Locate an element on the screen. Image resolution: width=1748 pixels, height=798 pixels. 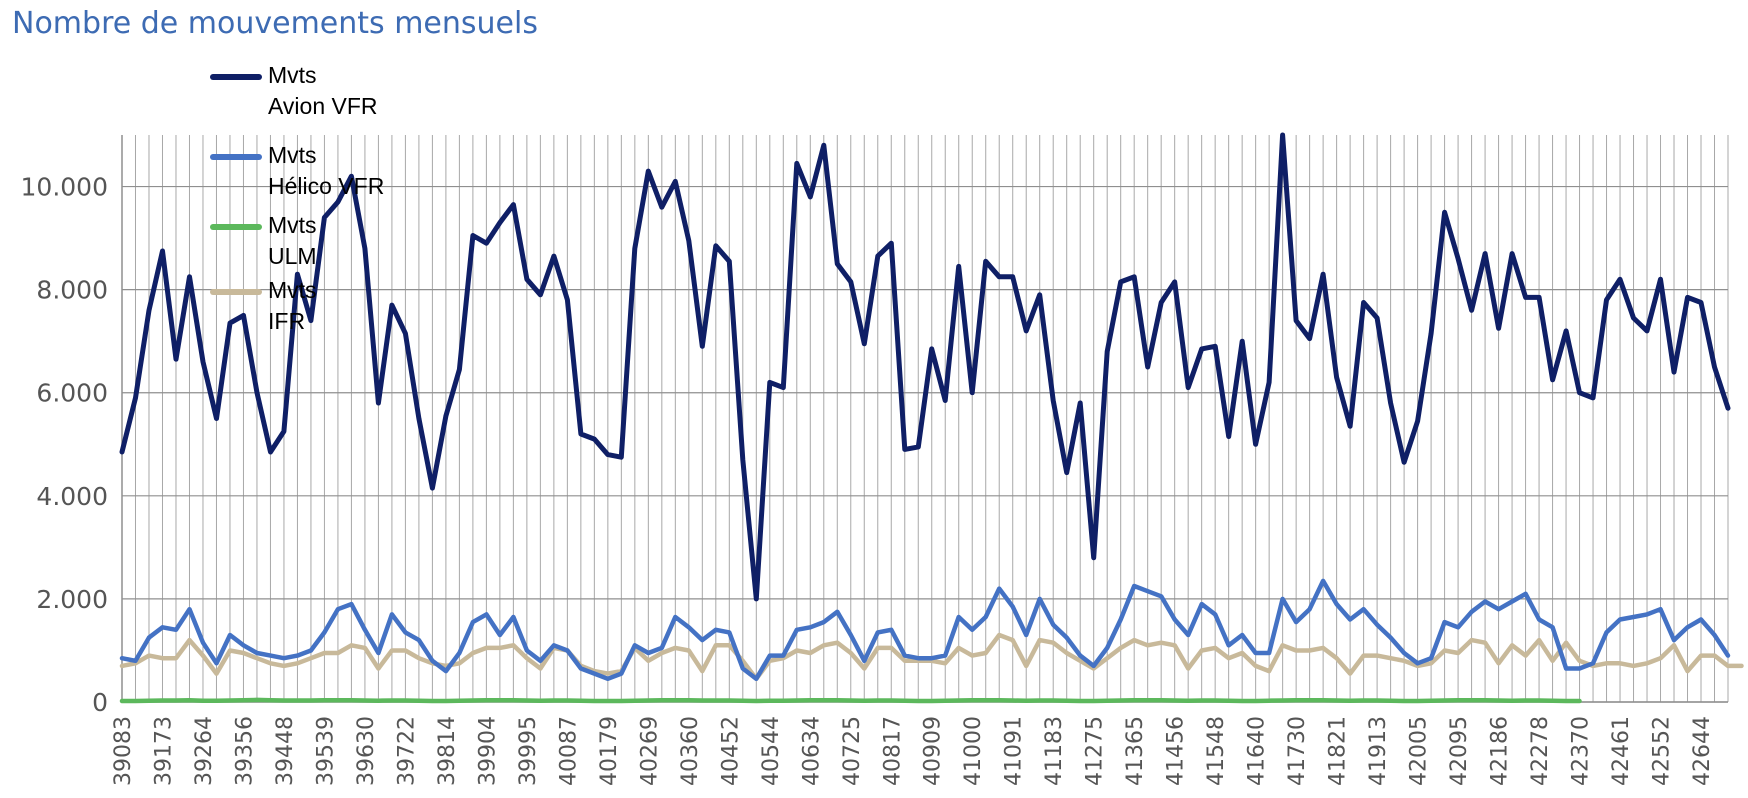
x-tick-label: 42186 is located at coordinates (1500, 751).